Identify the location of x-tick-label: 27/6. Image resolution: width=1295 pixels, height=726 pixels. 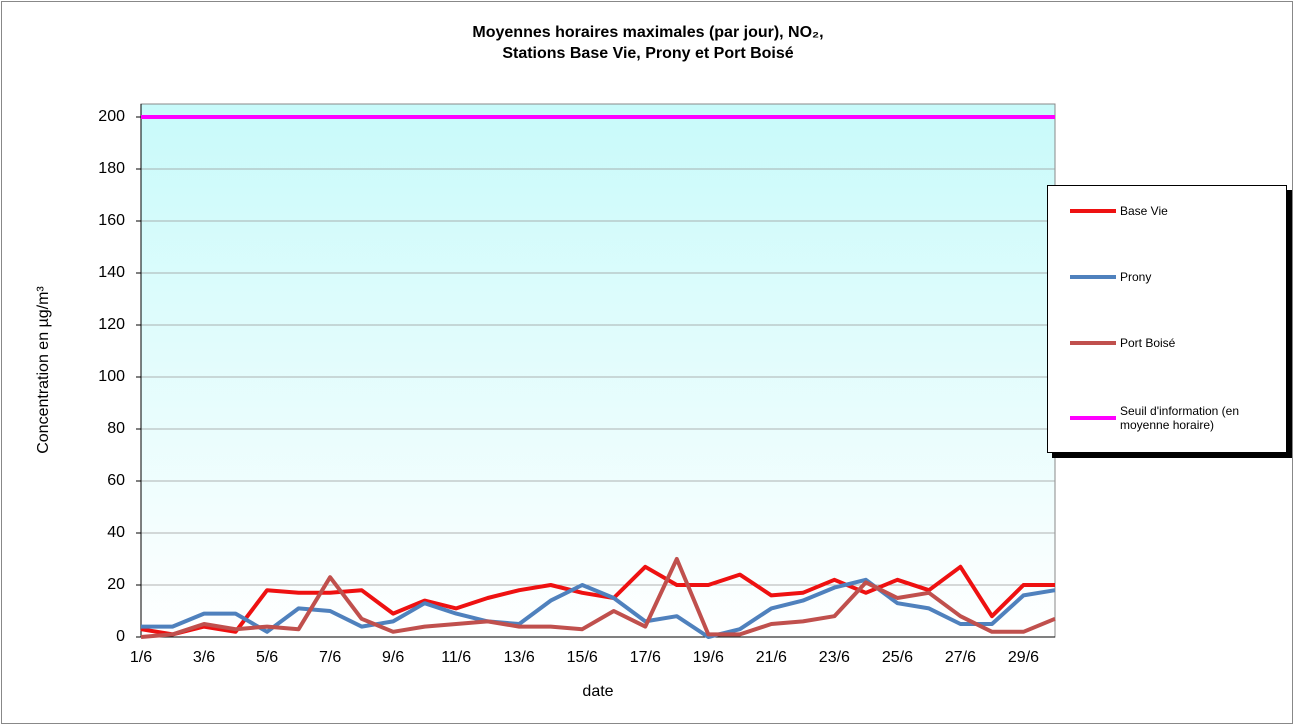
(960, 657).